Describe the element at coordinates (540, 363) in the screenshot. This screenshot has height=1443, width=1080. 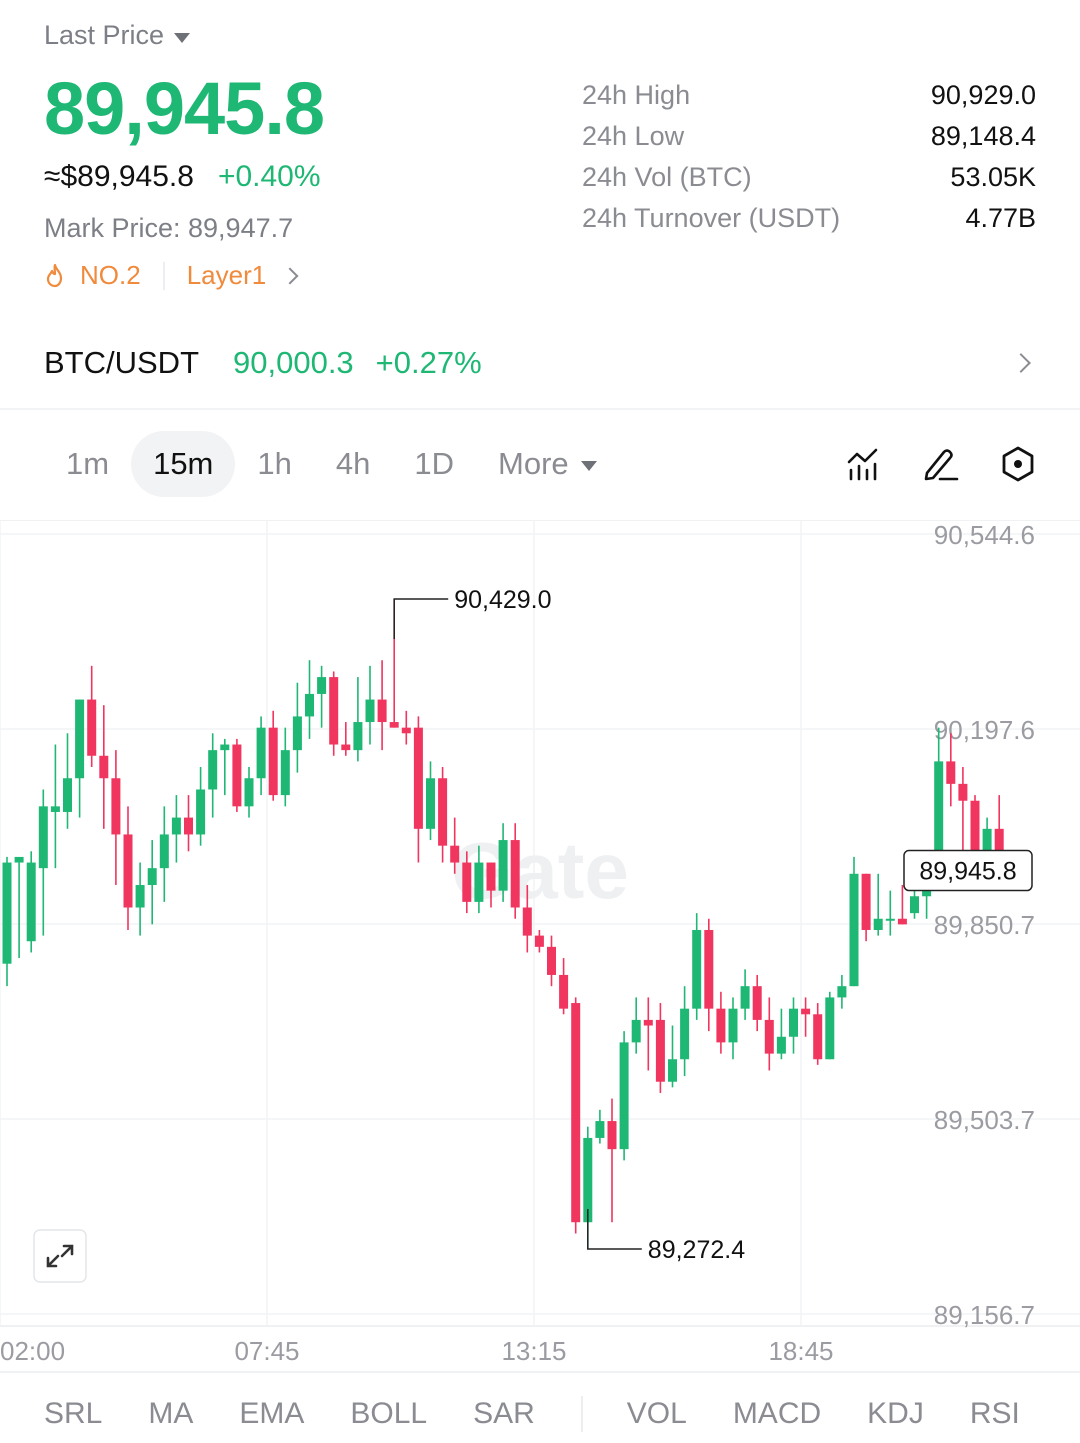
I see `spot-pair-row: BTC/USDT 90,000.3 +0.27%` at that location.